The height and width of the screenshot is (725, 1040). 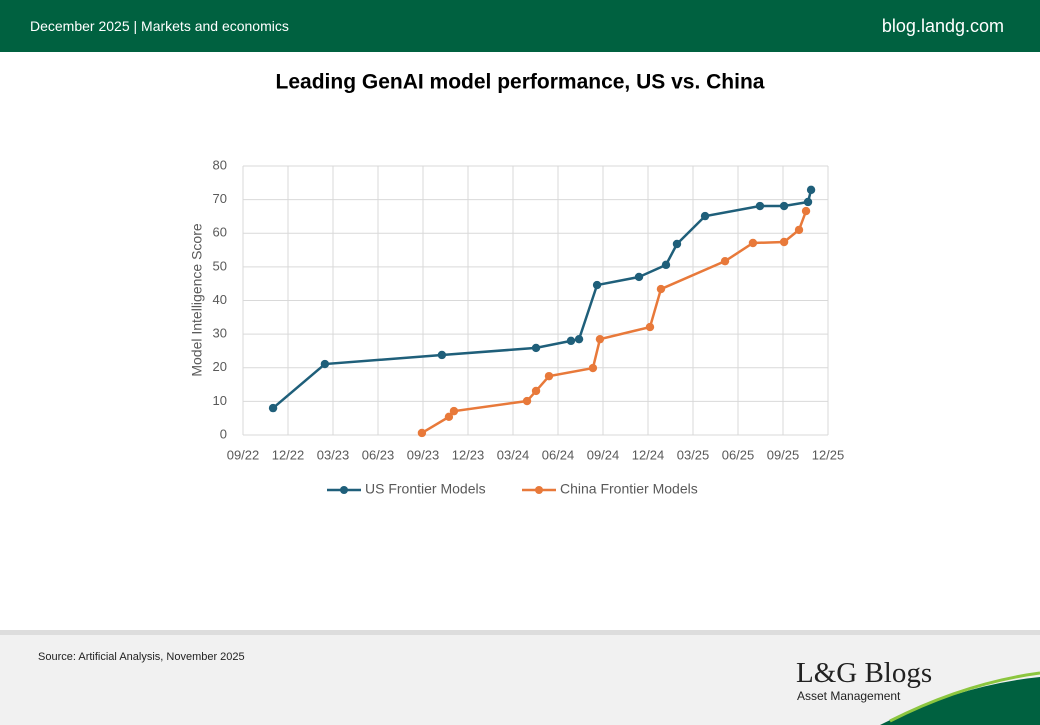 What do you see at coordinates (333, 454) in the screenshot?
I see `x-tick-label: 03/23` at bounding box center [333, 454].